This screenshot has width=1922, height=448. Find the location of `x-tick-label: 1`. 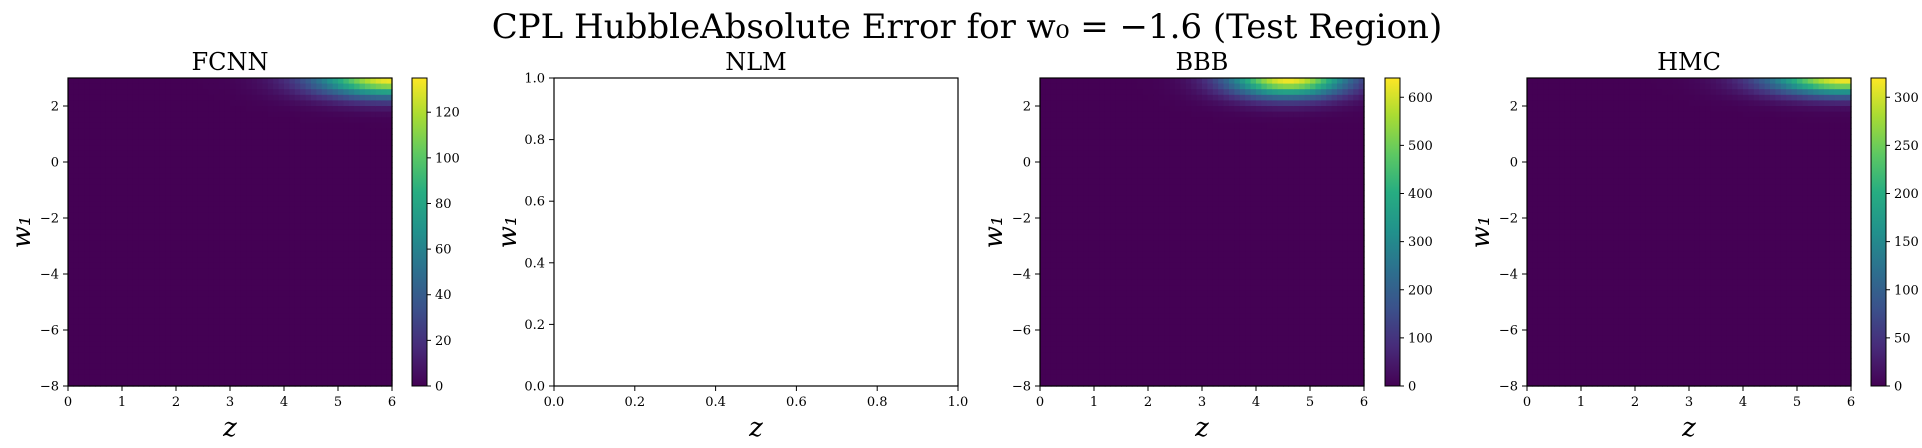

x-tick-label: 1 is located at coordinates (122, 402).